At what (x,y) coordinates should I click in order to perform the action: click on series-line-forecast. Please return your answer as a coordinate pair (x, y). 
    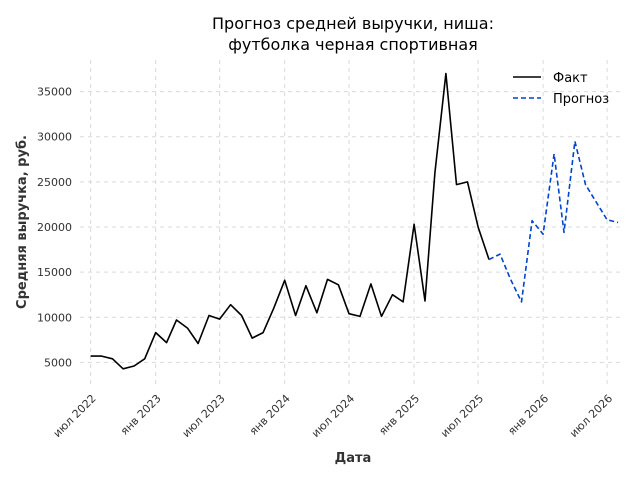
    Looking at the image, I should click on (553, 221).